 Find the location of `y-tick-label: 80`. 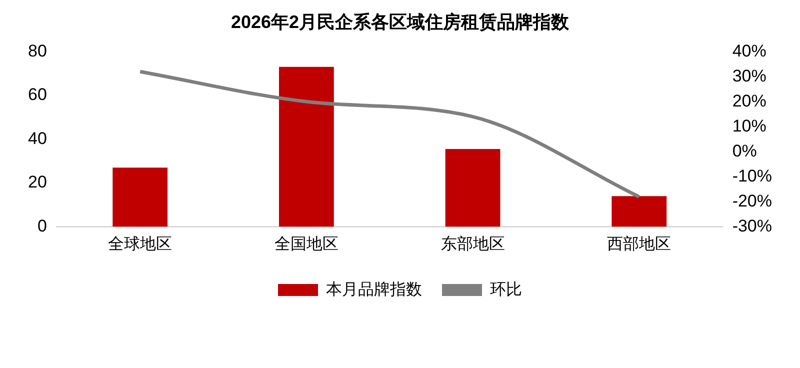

y-tick-label: 80 is located at coordinates (37, 50).